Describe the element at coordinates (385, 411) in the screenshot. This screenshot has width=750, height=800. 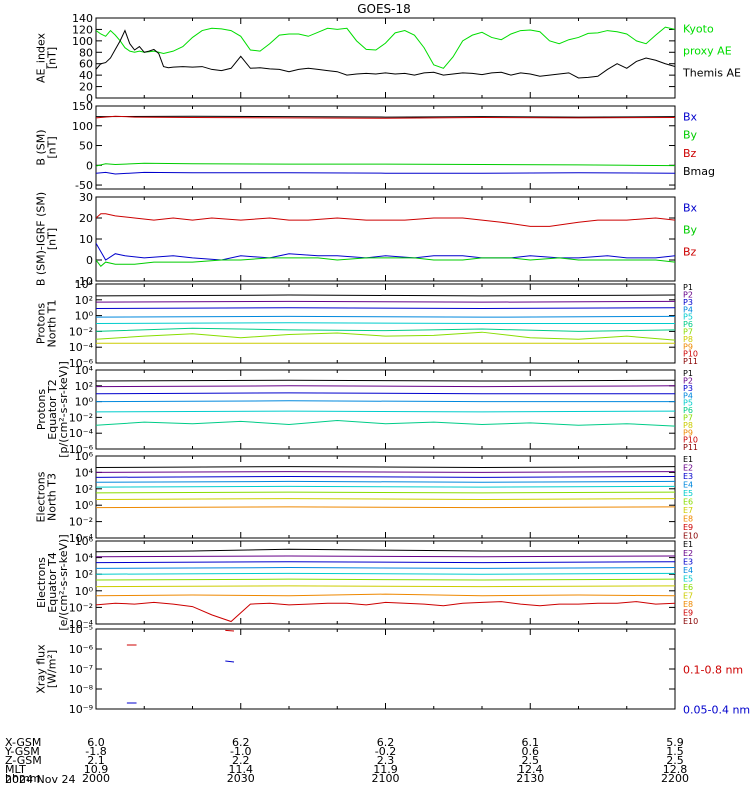
I see `series-p5` at that location.